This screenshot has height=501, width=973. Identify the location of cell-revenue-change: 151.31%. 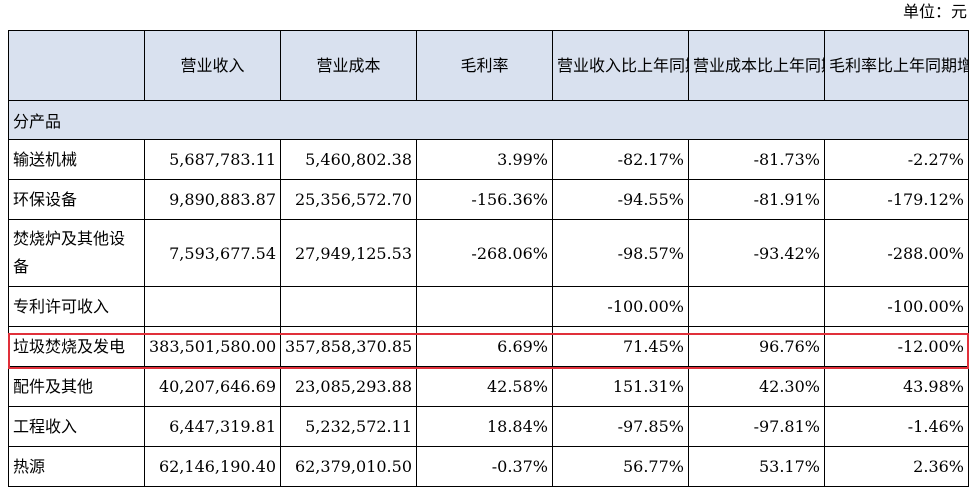
(620, 386).